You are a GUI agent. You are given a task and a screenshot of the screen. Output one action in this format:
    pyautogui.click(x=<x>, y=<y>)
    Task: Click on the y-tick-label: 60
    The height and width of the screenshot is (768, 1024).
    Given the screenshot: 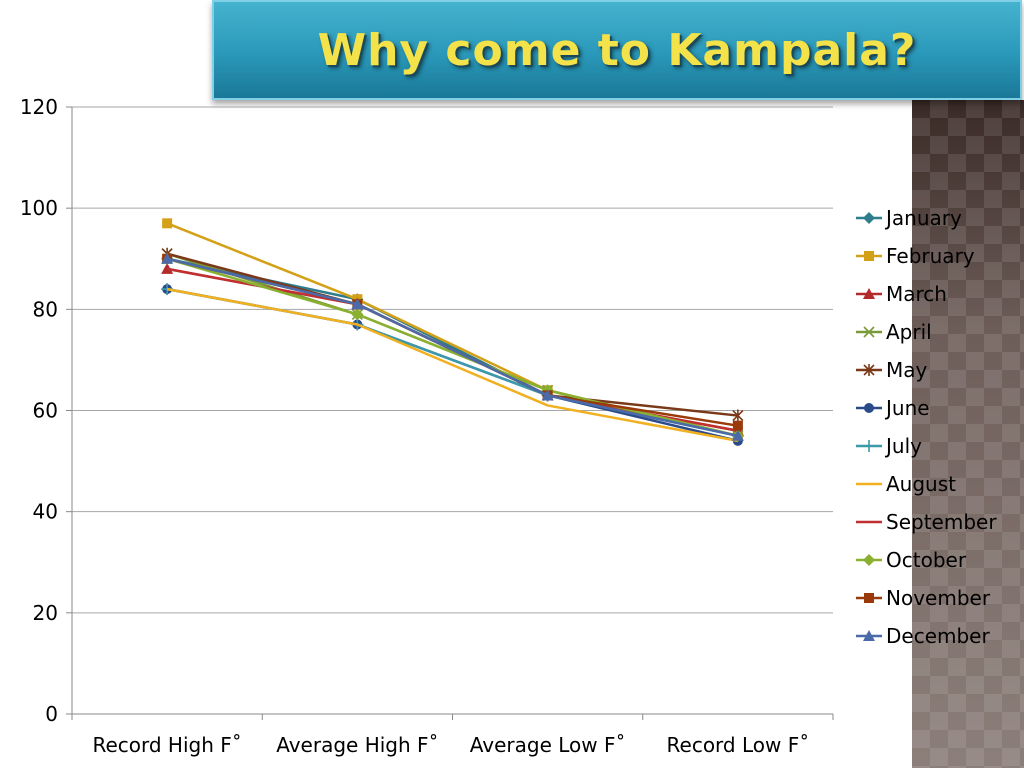 What is the action you would take?
    pyautogui.click(x=45, y=411)
    